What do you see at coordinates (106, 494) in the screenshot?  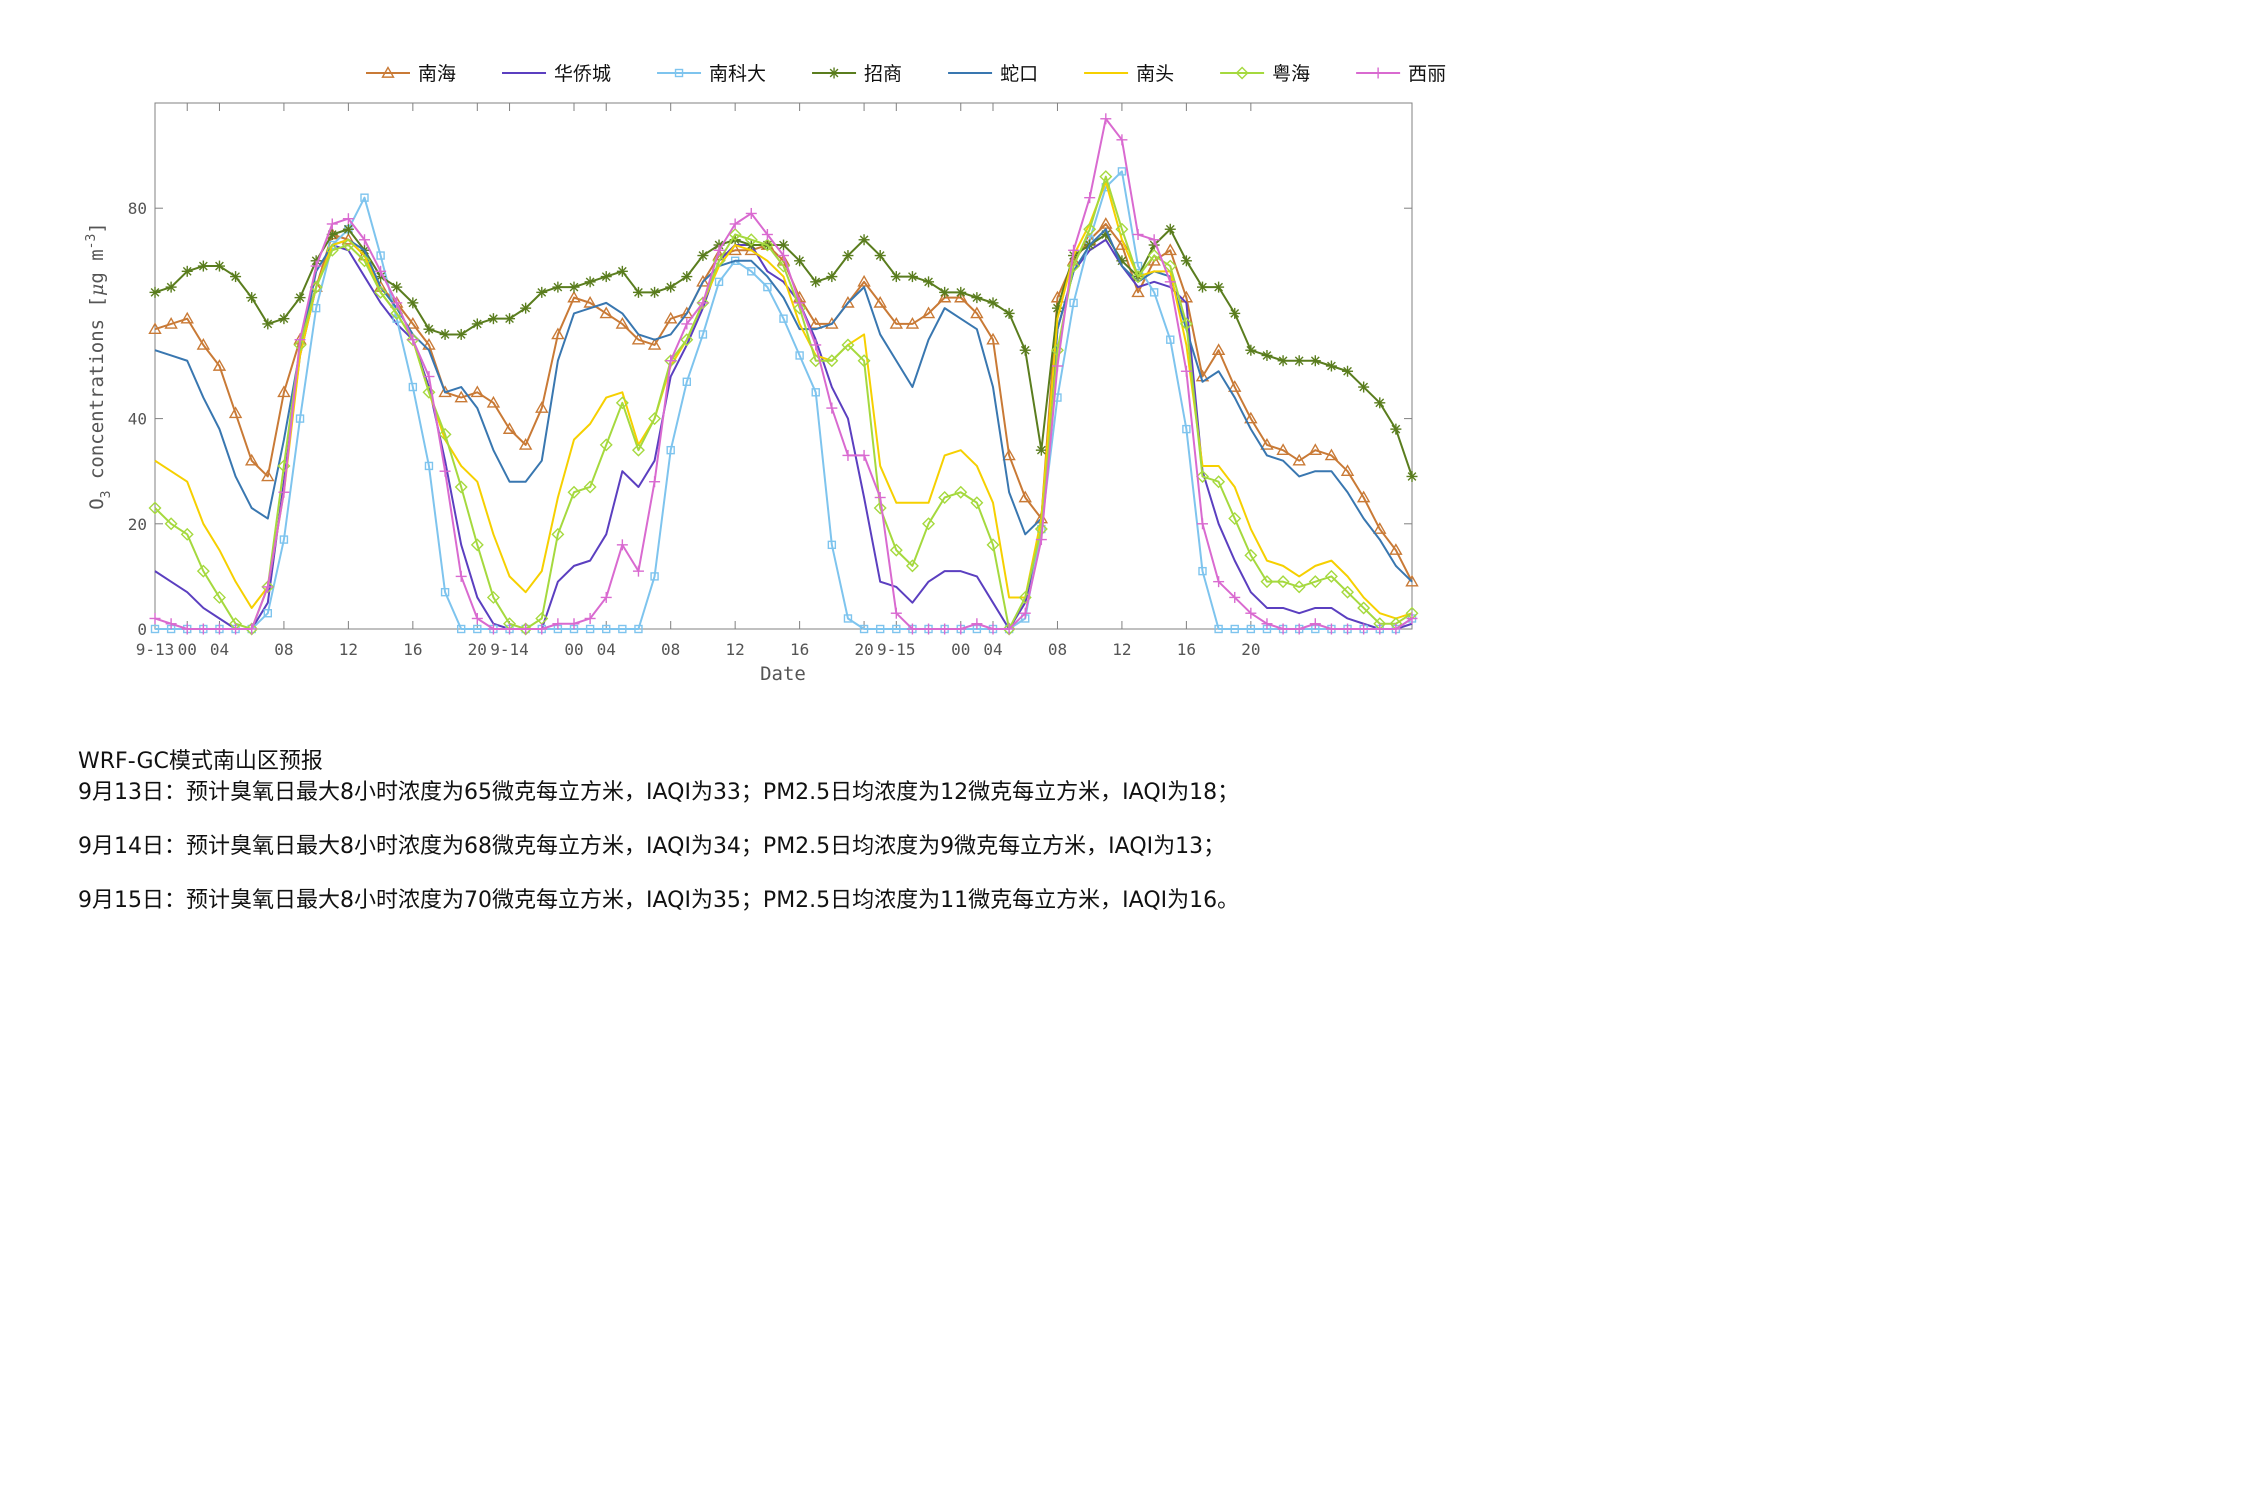 I see `y-label-sub: 3` at bounding box center [106, 494].